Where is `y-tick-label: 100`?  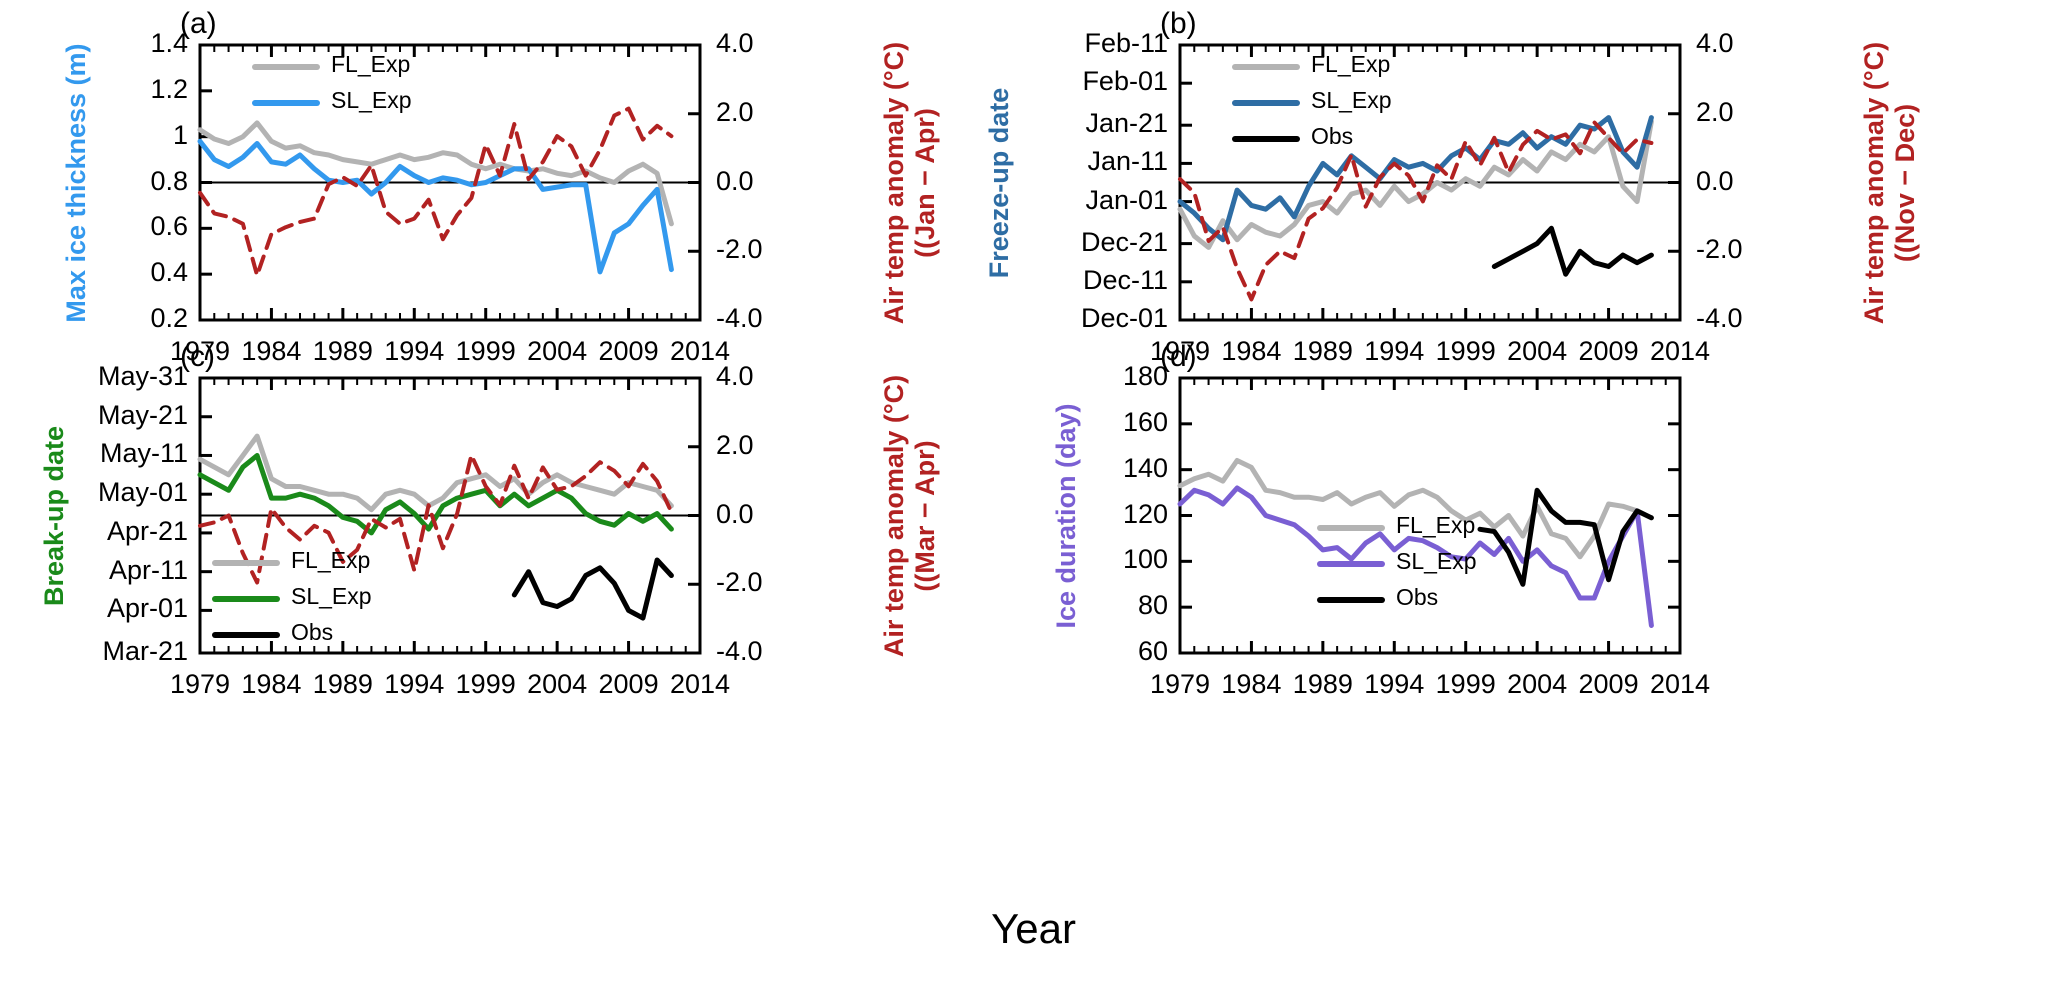 y-tick-label: 100 is located at coordinates (1145, 559).